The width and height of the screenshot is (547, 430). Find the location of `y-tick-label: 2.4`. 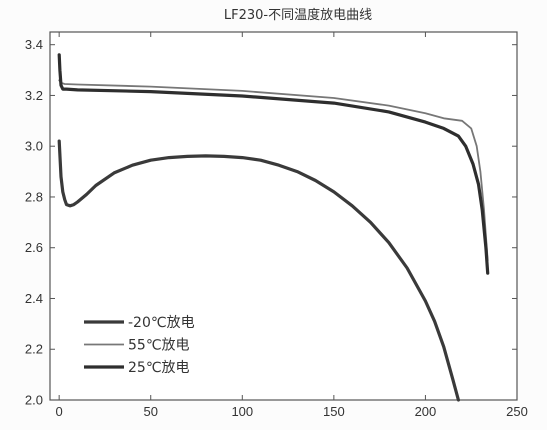

y-tick-label: 2.4 is located at coordinates (34, 298).